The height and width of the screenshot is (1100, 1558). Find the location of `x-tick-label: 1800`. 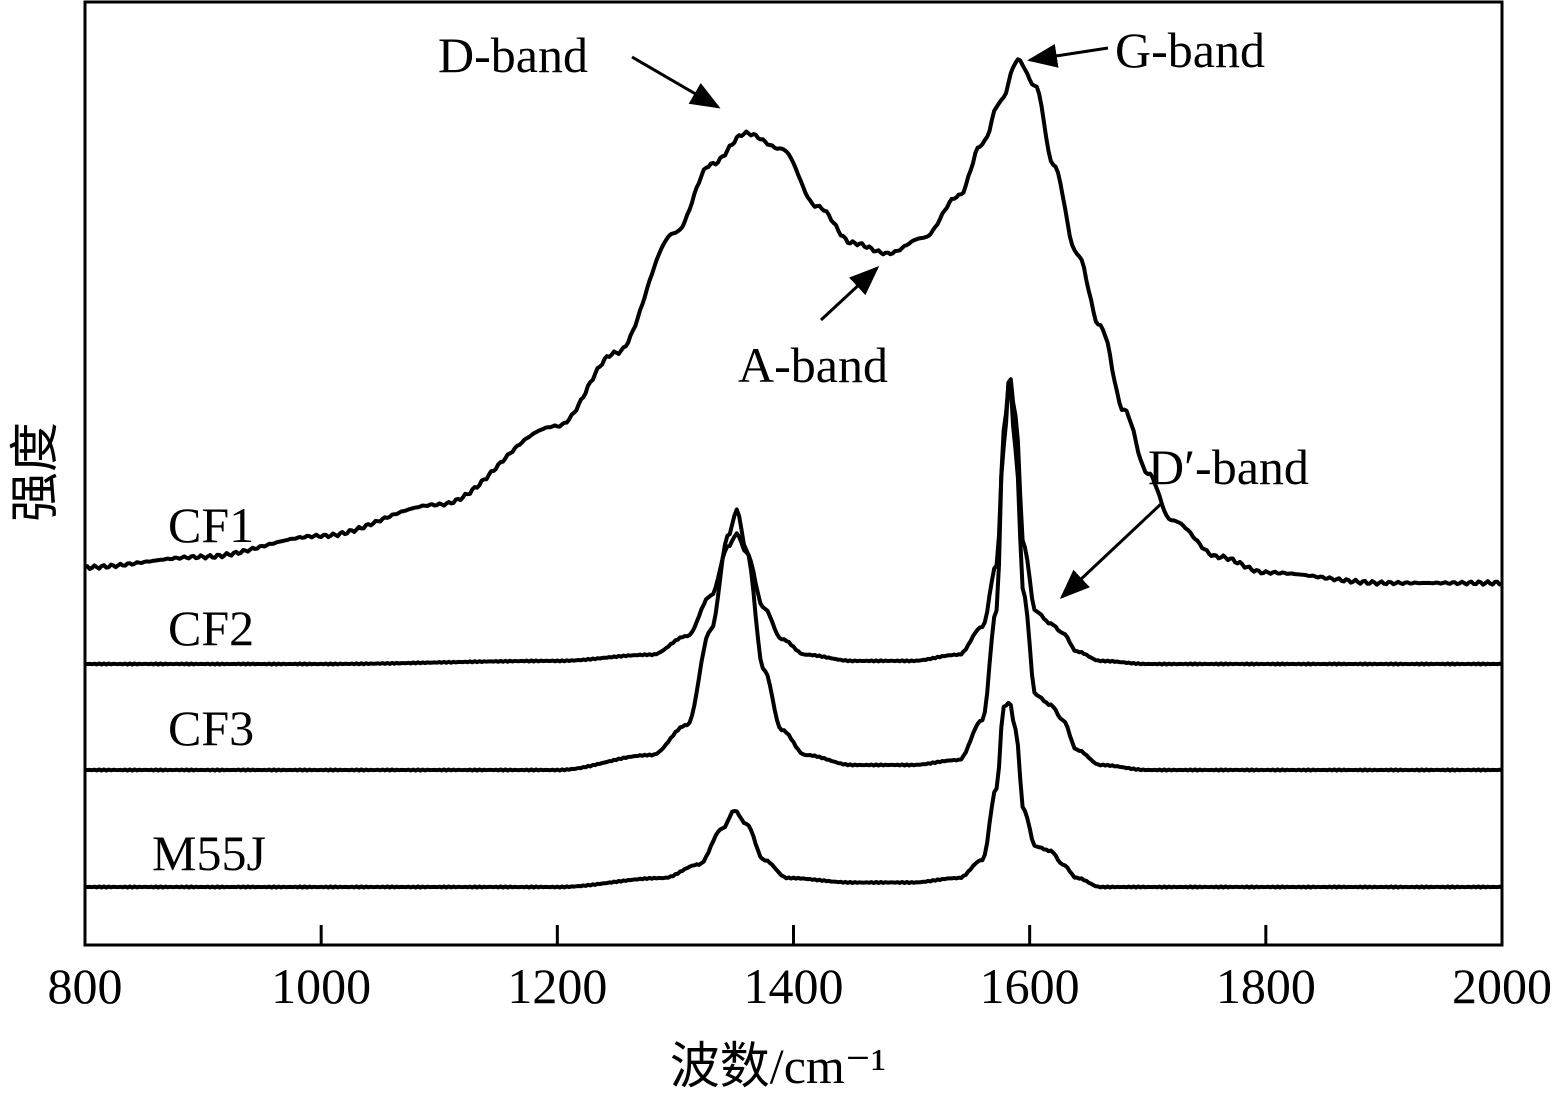

x-tick-label: 1800 is located at coordinates (1266, 986).